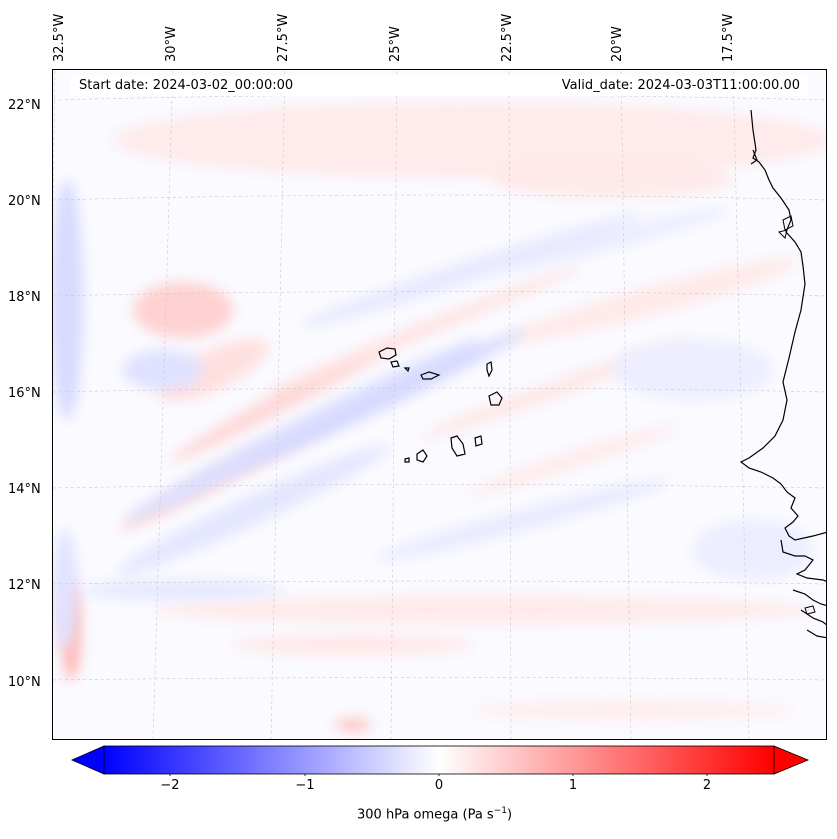 The image size is (837, 839). What do you see at coordinates (59, 37) in the screenshot?
I see `lon-label-32-5w: 32.5°W` at bounding box center [59, 37].